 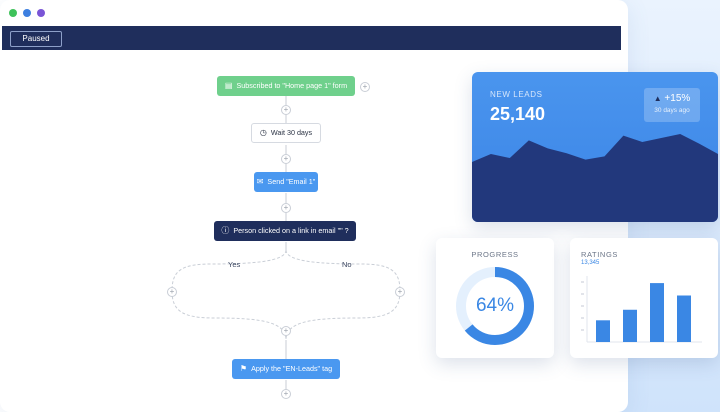 I want to click on status-paused-button: Paused, so click(x=36, y=39).